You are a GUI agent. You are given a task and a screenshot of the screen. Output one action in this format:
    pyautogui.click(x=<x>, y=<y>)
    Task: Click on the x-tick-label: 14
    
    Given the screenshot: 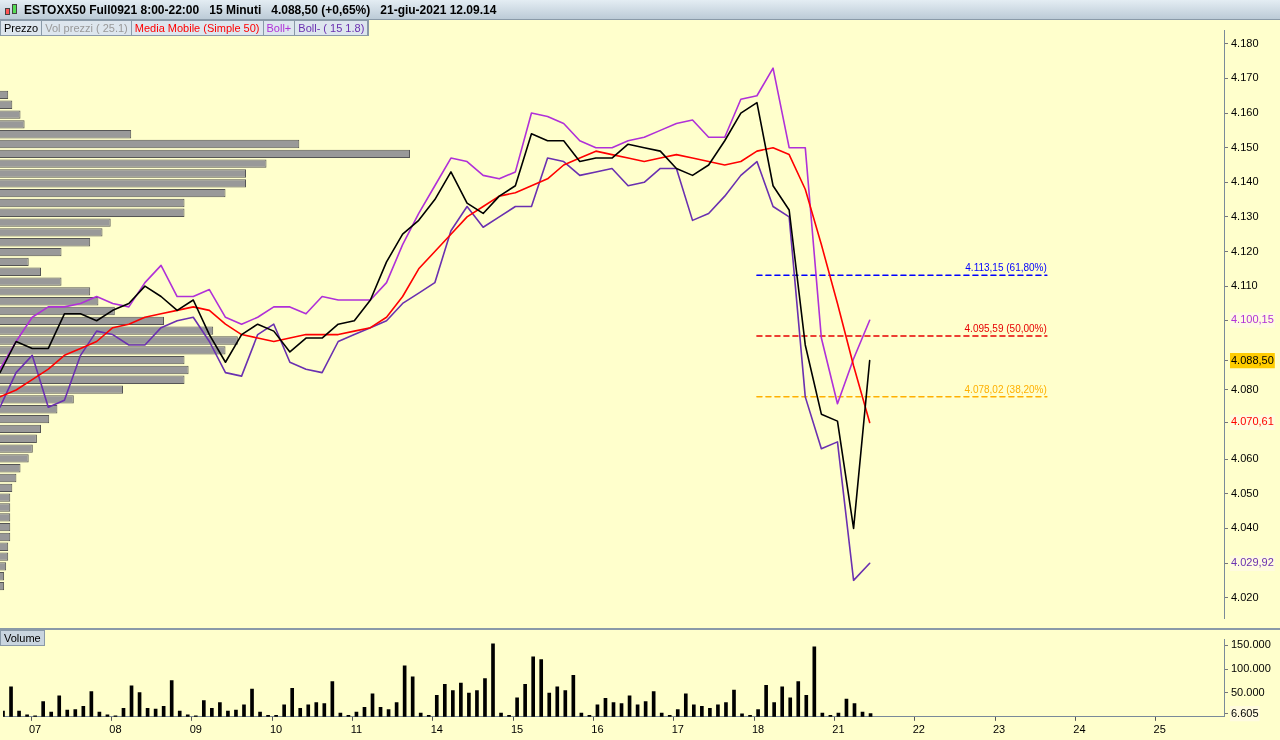 What is the action you would take?
    pyautogui.click(x=436, y=729)
    